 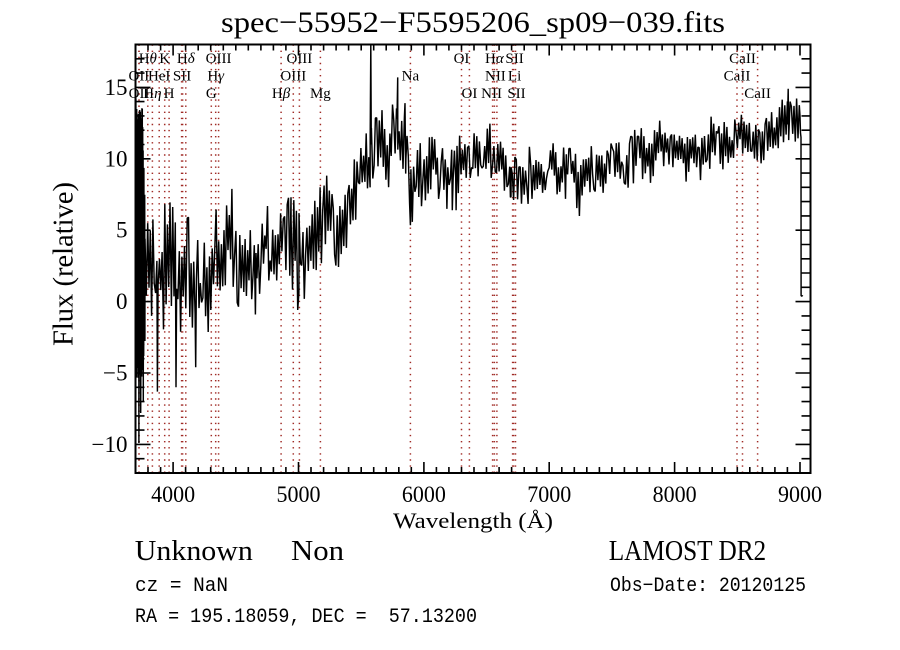 What do you see at coordinates (116, 158) in the screenshot?
I see `svg-text: 10` at bounding box center [116, 158].